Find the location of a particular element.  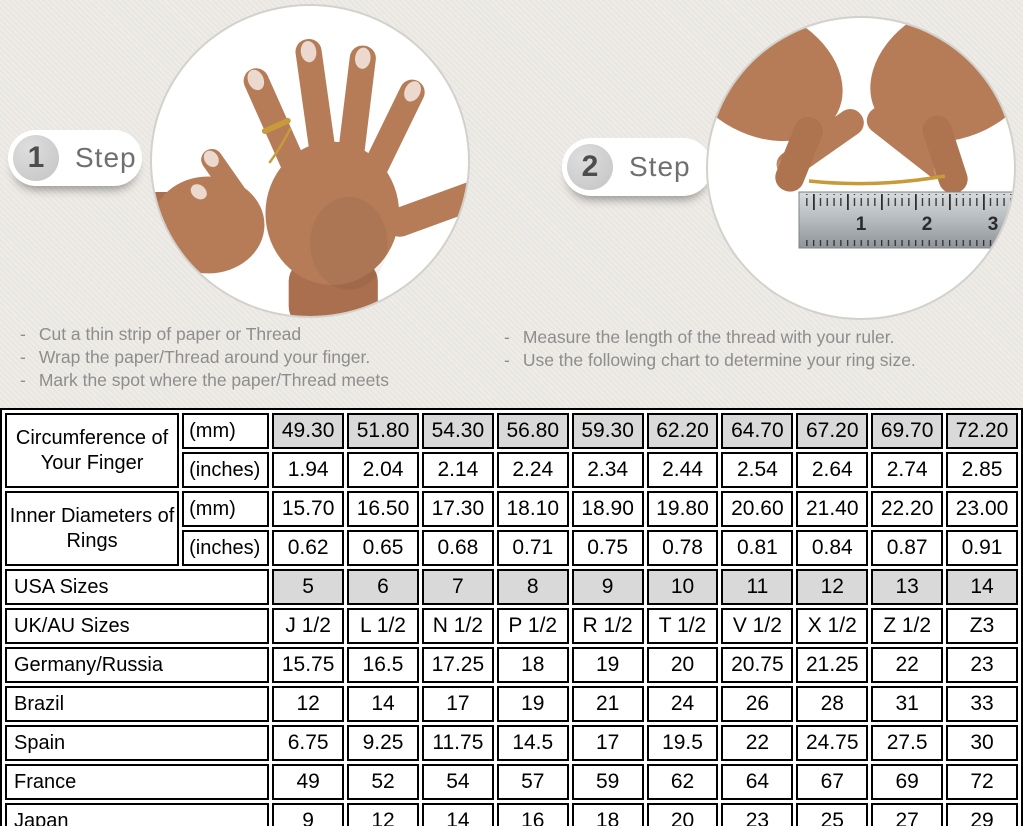

hand-with-thread-illustration is located at coordinates (310, 177).